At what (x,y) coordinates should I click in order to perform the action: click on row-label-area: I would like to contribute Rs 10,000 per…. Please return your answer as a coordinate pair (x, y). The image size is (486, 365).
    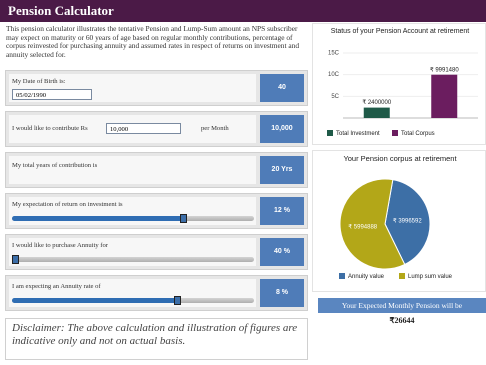
    Looking at the image, I should click on (132, 129).